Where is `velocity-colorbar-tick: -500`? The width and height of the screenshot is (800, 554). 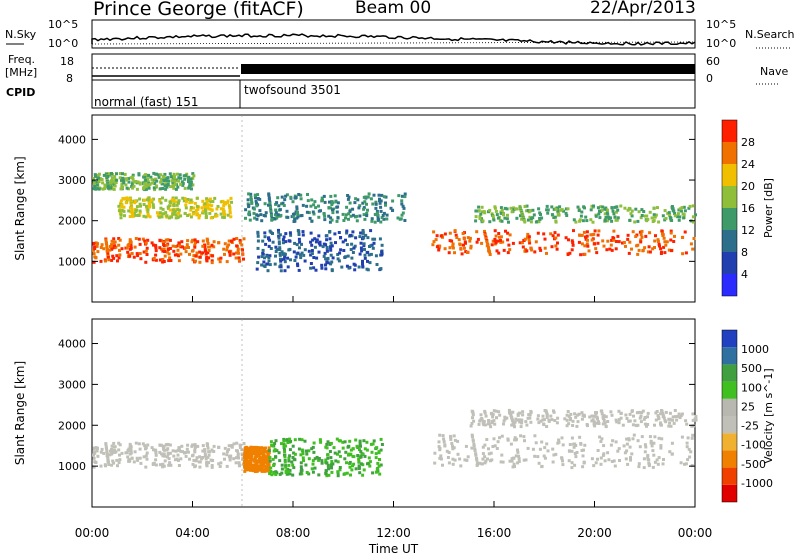 velocity-colorbar-tick: -500 is located at coordinates (753, 464).